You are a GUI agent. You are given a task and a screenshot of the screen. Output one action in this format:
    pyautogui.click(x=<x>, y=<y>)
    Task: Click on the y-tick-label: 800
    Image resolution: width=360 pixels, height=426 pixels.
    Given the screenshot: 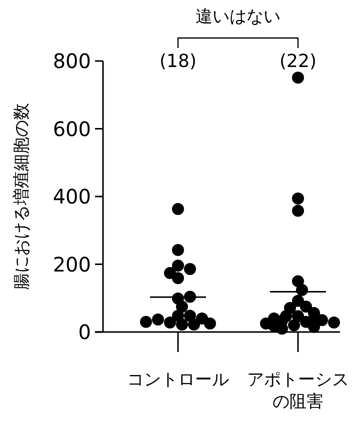 What is the action you would take?
    pyautogui.click(x=71, y=61)
    